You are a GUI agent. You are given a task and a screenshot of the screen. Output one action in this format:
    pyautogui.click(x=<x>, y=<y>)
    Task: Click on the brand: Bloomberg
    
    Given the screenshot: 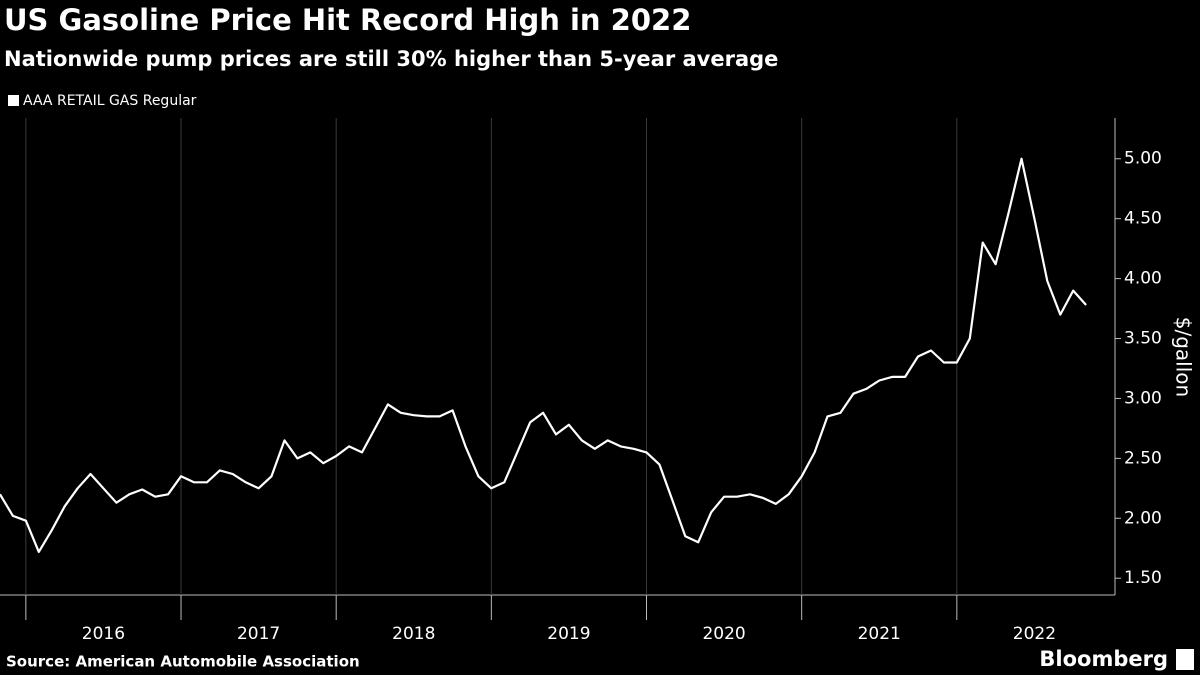 What is the action you would take?
    pyautogui.click(x=1103, y=659)
    